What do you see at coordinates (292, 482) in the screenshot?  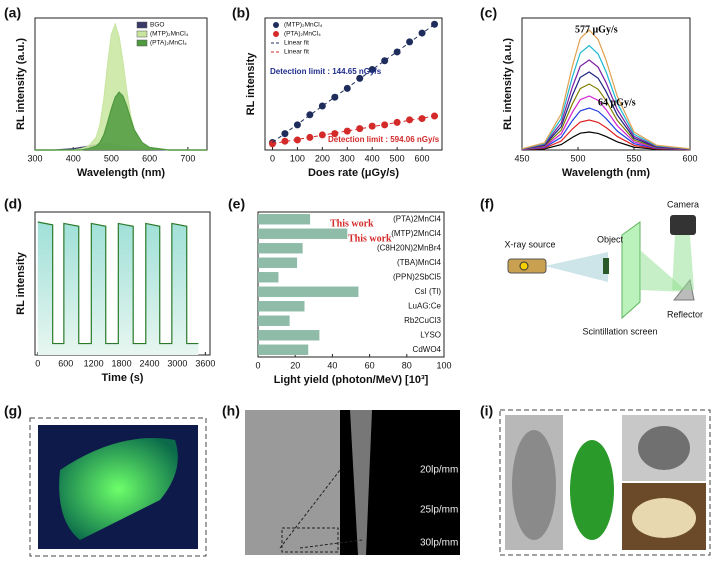 I see `test-pattern` at bounding box center [292, 482].